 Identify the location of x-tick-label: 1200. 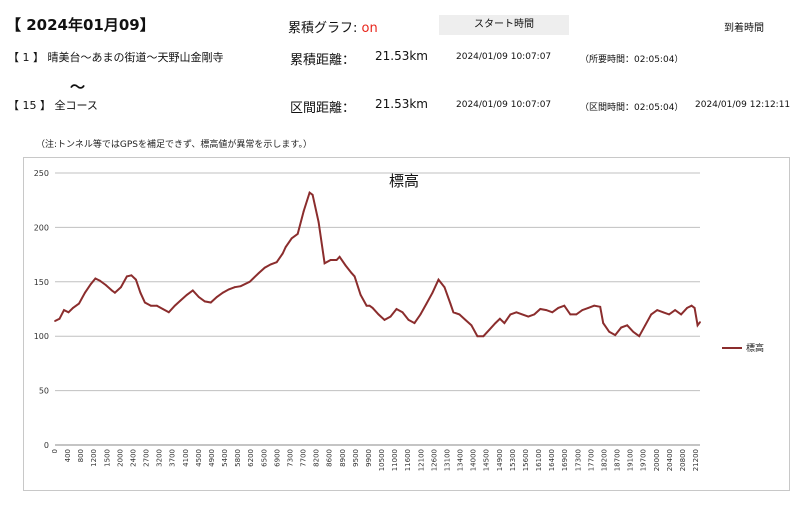
(94, 458).